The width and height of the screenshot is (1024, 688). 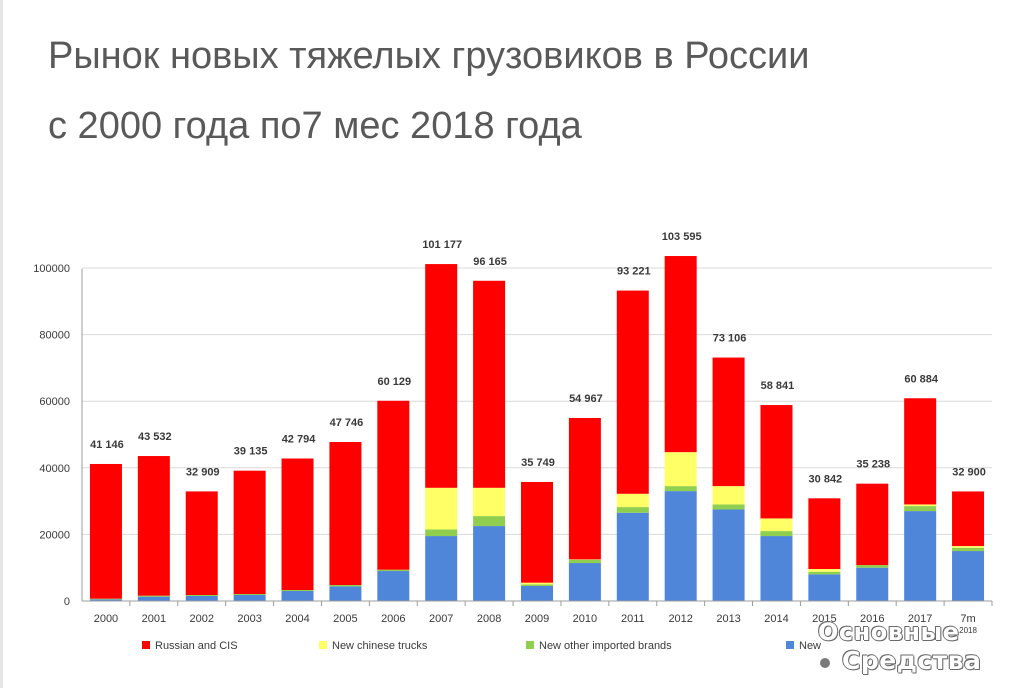 I want to click on legend-label-used: New, so click(x=810, y=646).